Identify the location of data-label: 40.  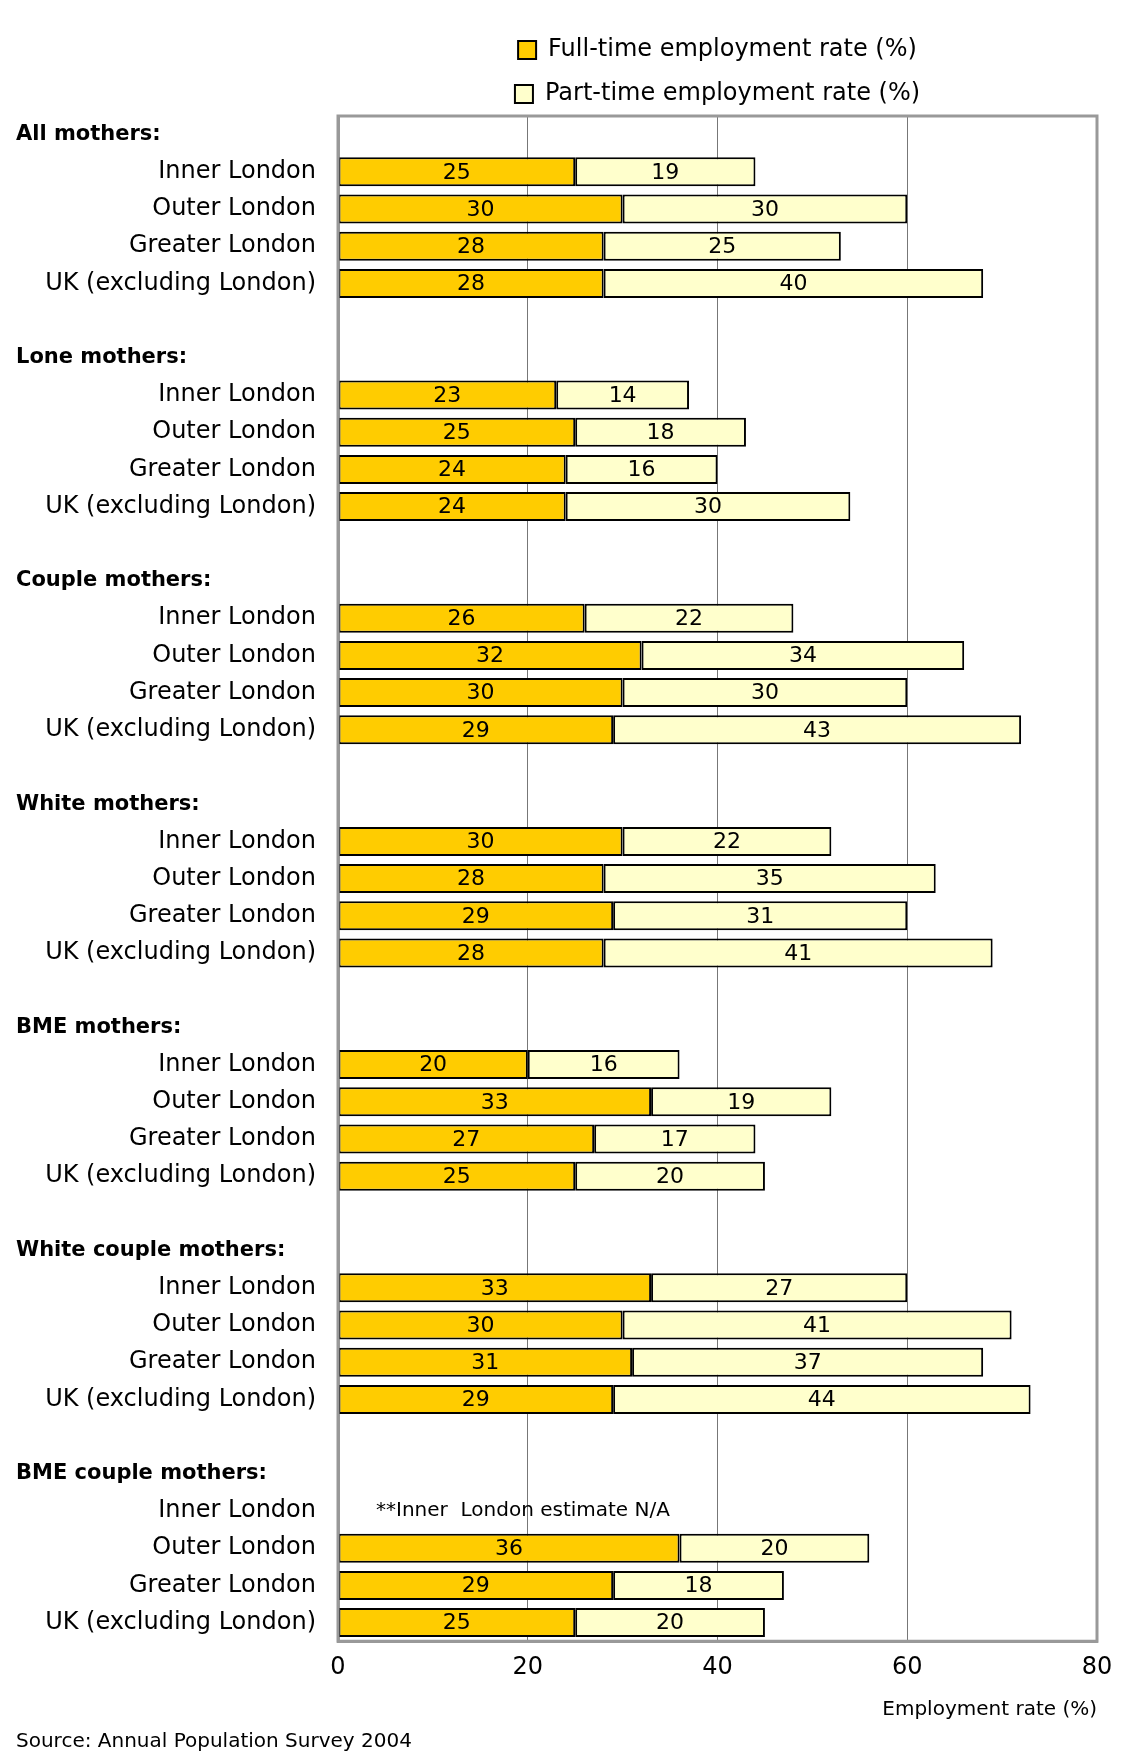
(793, 283).